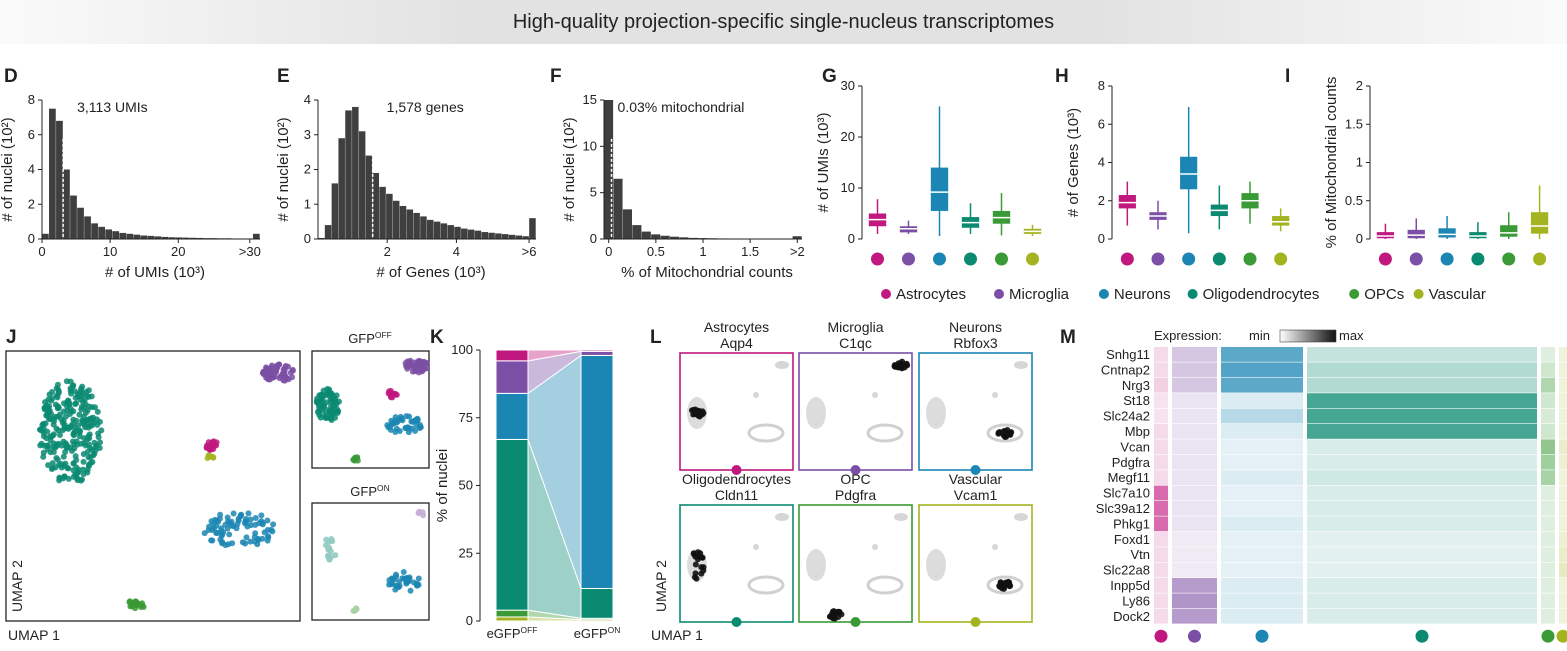  Describe the element at coordinates (1192, 294) in the screenshot. I see `legend-dot-oligodendrocytes` at that location.